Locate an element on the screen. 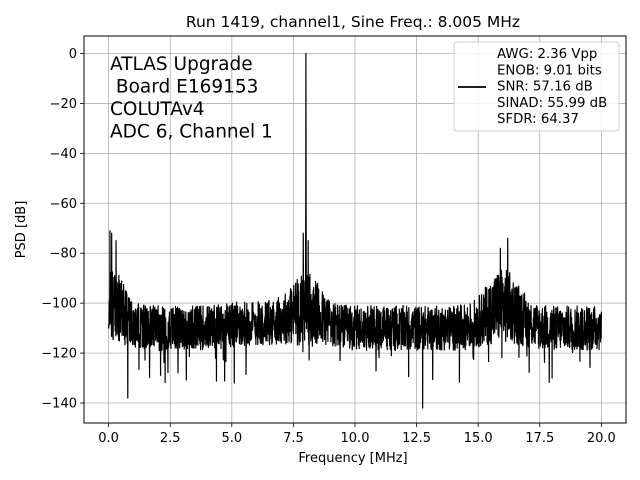 The width and height of the screenshot is (640, 480). legend-box is located at coordinates (536, 86).